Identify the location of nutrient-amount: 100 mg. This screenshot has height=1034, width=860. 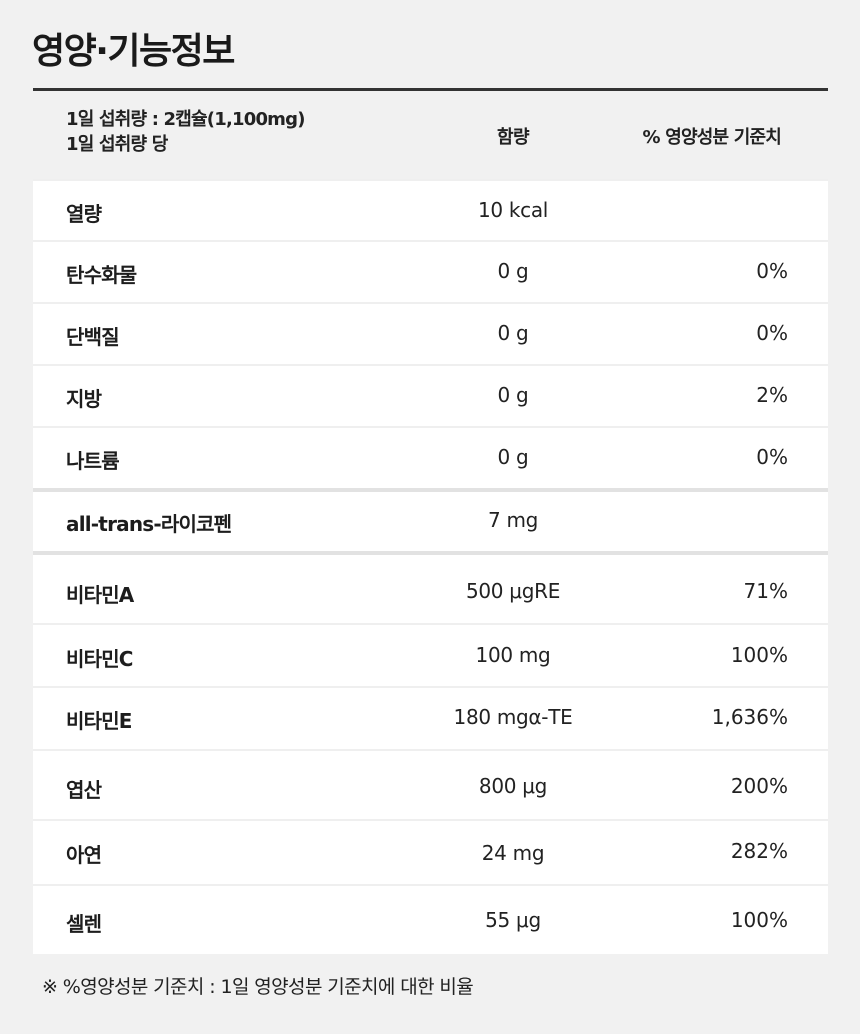
(513, 655).